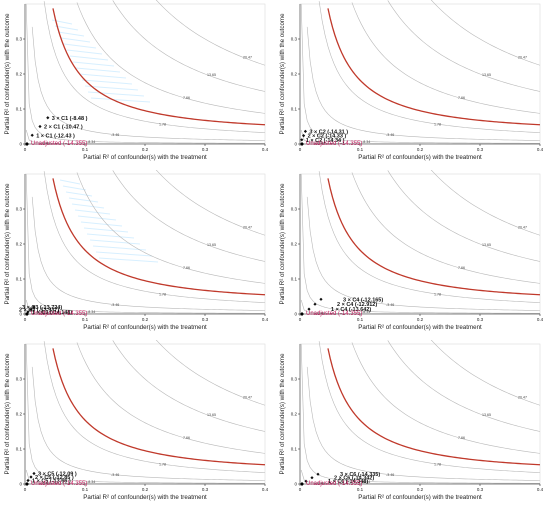 The width and height of the screenshot is (550, 509). What do you see at coordinates (360, 475) in the screenshot?
I see `benchmark-label: 3 × C6 (-14.335)` at bounding box center [360, 475].